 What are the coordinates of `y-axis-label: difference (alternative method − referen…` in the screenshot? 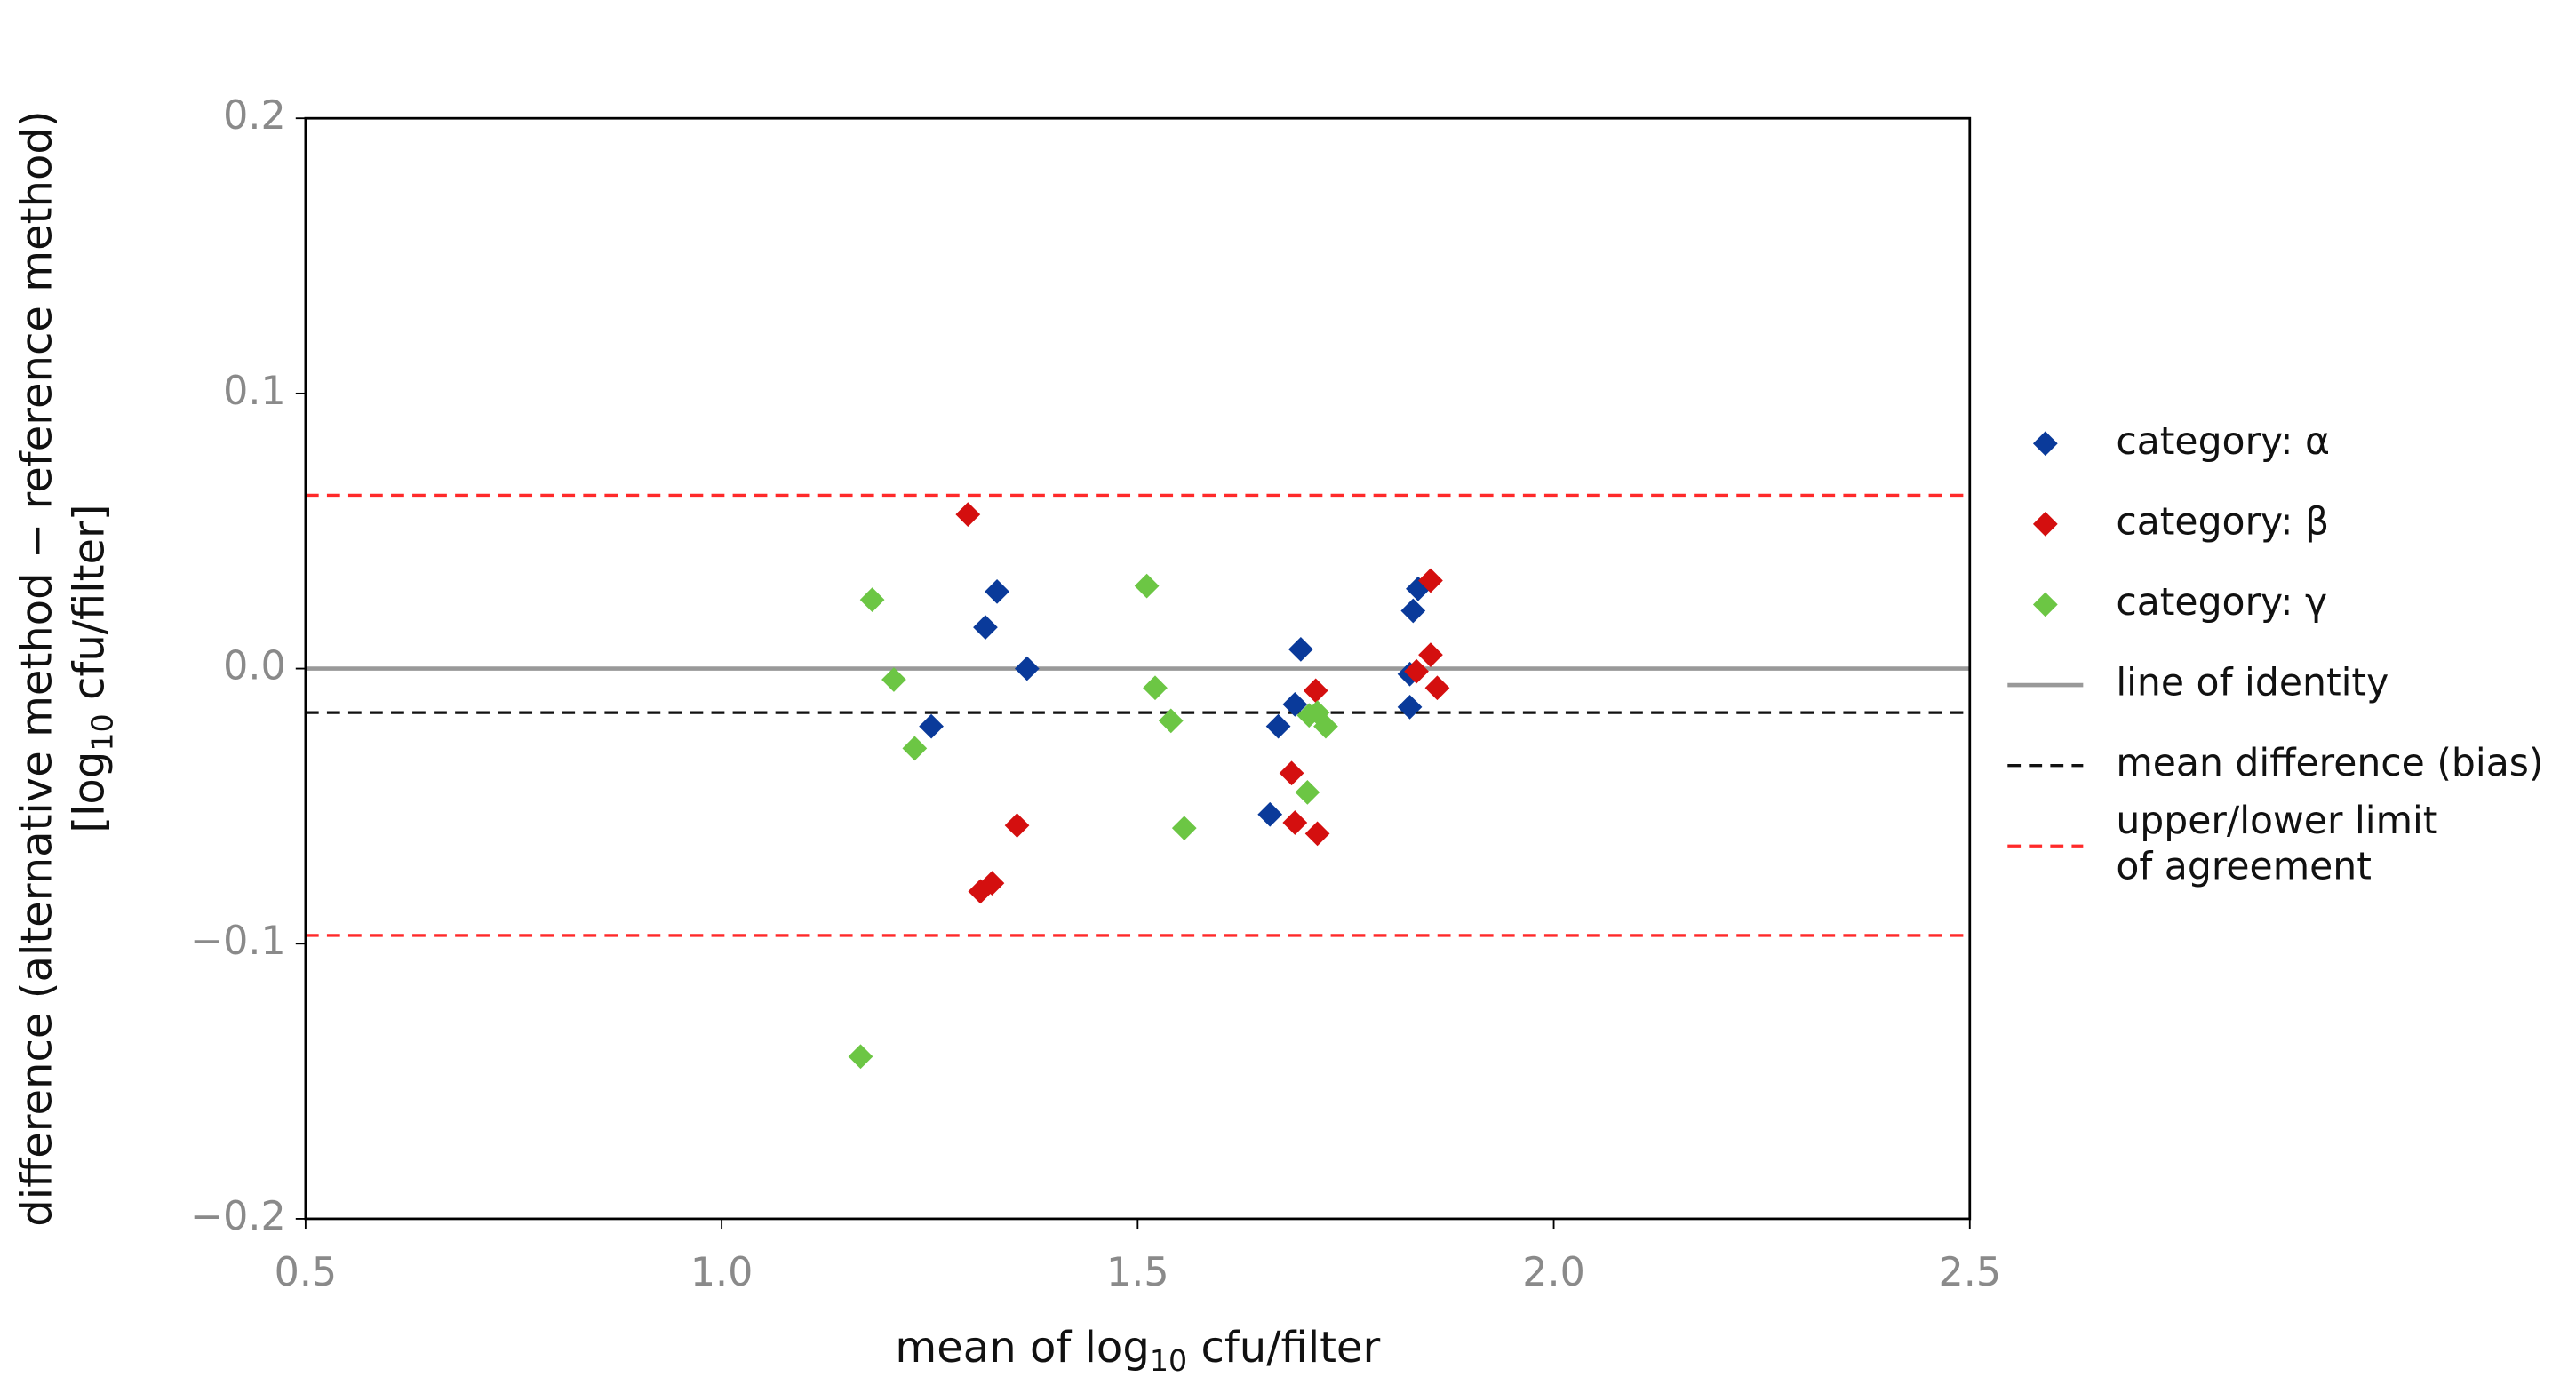 It's located at (37, 668).